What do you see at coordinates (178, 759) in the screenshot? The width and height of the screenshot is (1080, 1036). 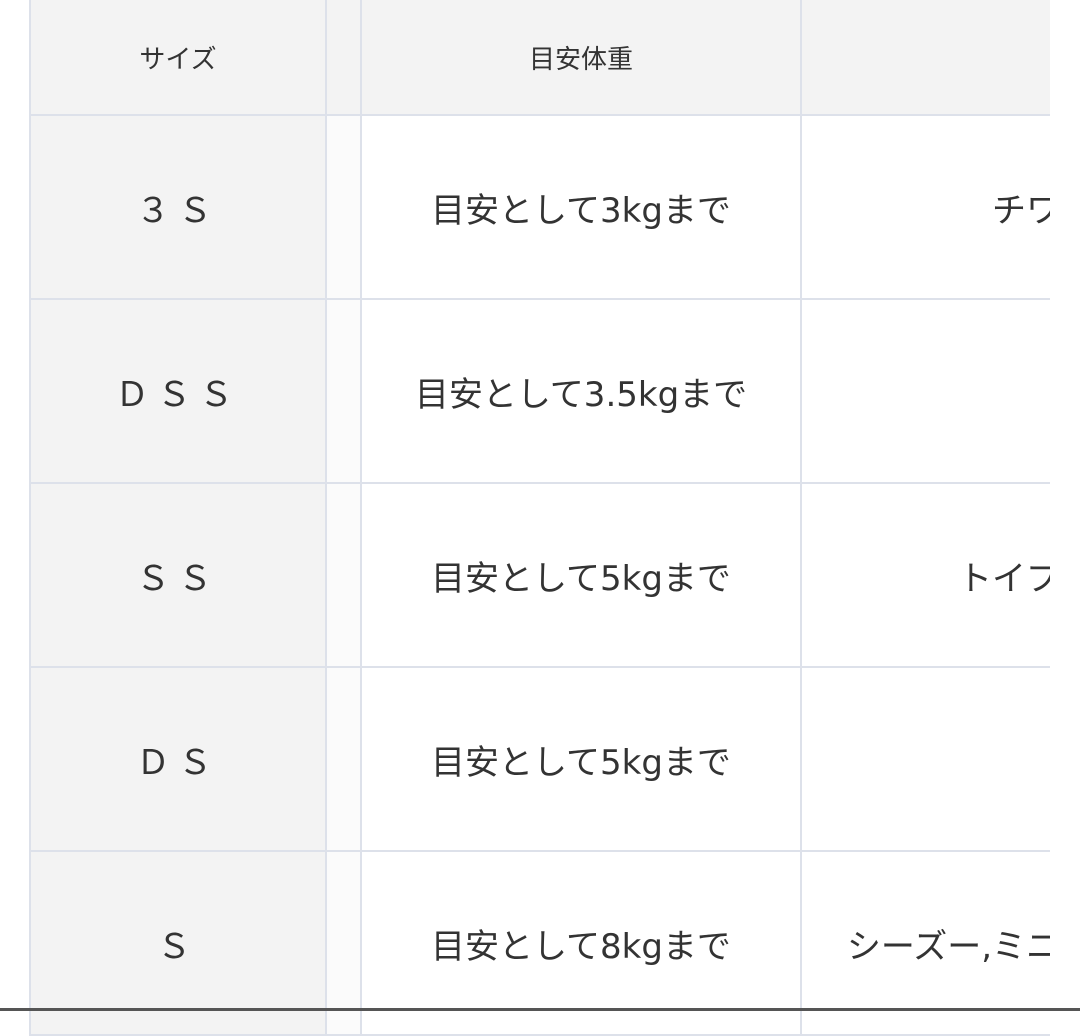 I see `size-cell: ＤＳ` at bounding box center [178, 759].